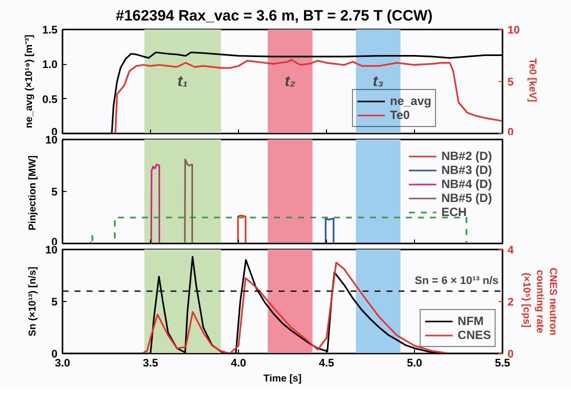  What do you see at coordinates (30, 81) in the screenshot?
I see `y-axis-title: ne_avg (×10¹⁹) [m⁻³]` at bounding box center [30, 81].